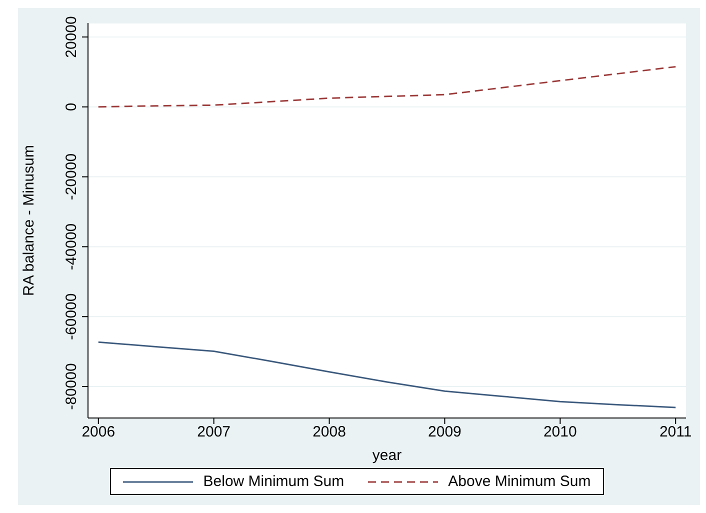 The height and width of the screenshot is (513, 706). I want to click on x-axis-title: year, so click(387, 455).